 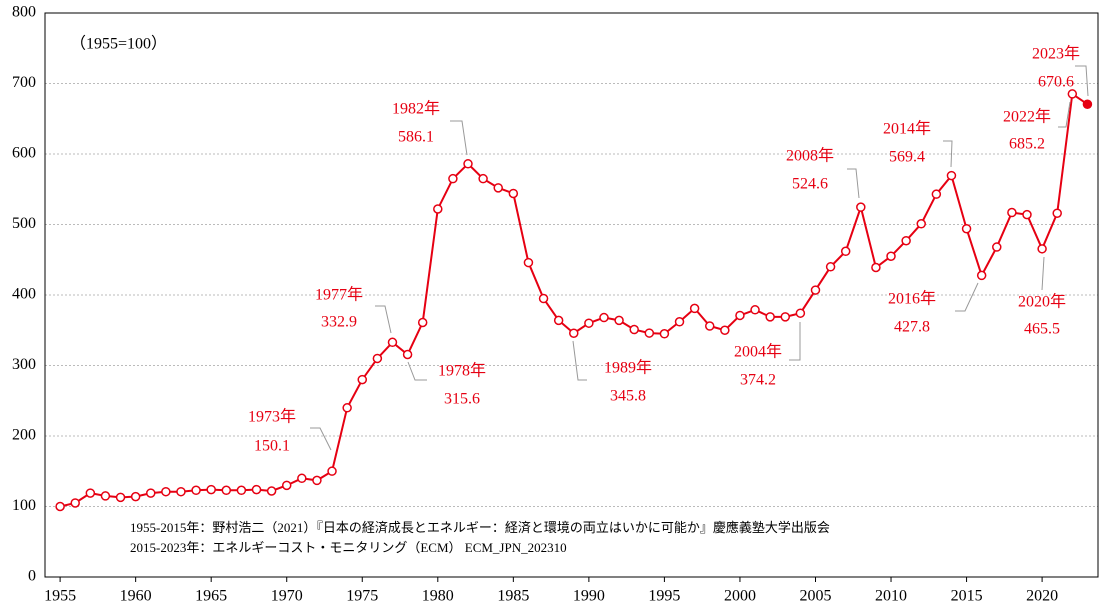 What do you see at coordinates (287, 596) in the screenshot?
I see `x-tick-label: 1970` at bounding box center [287, 596].